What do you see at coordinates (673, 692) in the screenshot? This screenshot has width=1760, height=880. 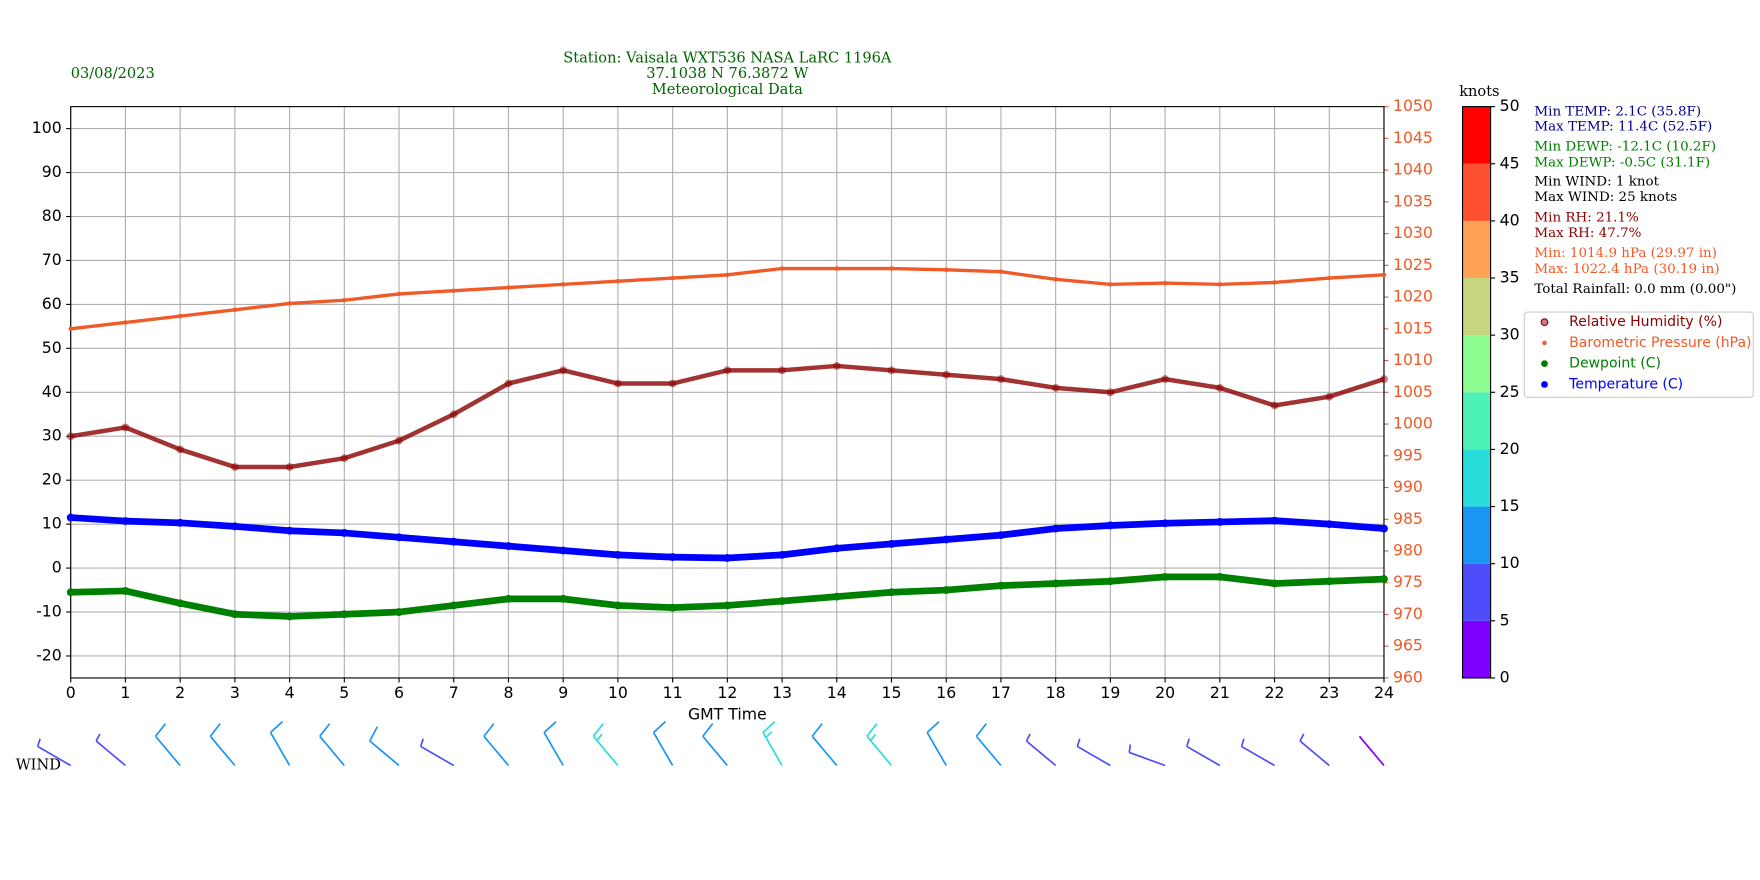 I see `x-tick-label: 11` at bounding box center [673, 692].